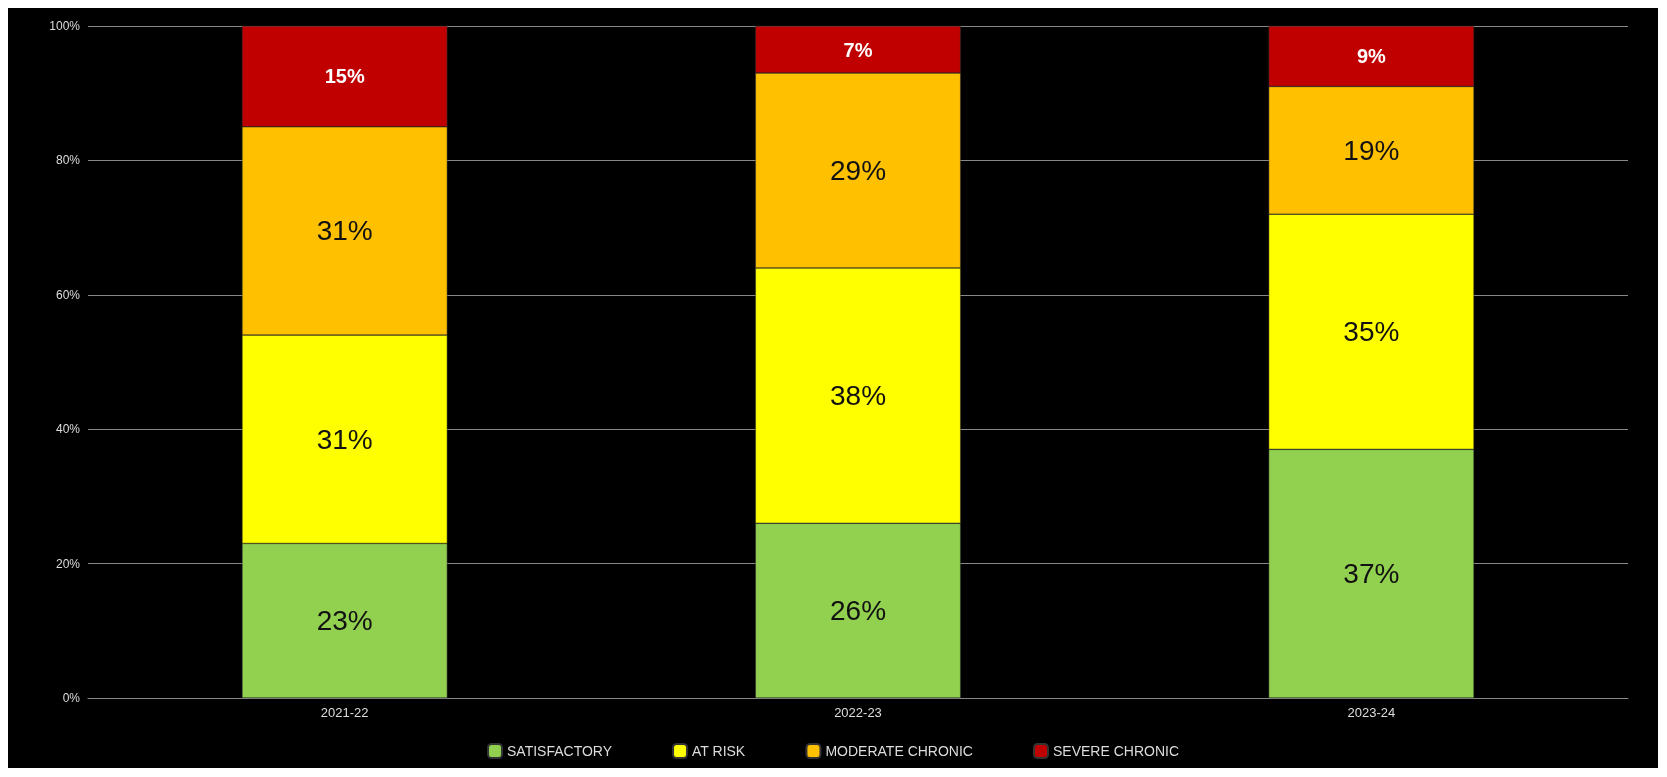 The height and width of the screenshot is (777, 1667). I want to click on y-tick-label: 20%, so click(68, 563).